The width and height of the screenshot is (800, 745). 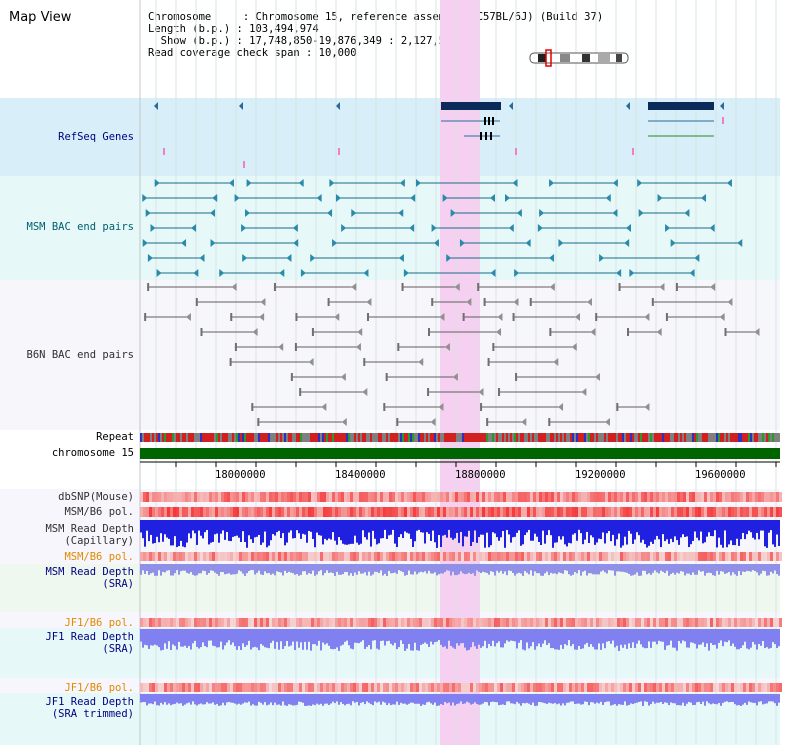 What do you see at coordinates (96, 497) in the screenshot?
I see `label-dbsnp: dbSNP(Mouse)` at bounding box center [96, 497].